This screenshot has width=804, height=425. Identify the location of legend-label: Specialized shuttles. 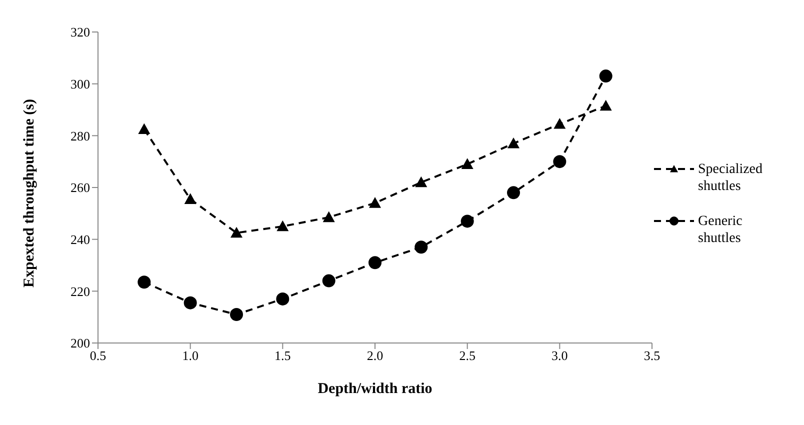
(731, 178).